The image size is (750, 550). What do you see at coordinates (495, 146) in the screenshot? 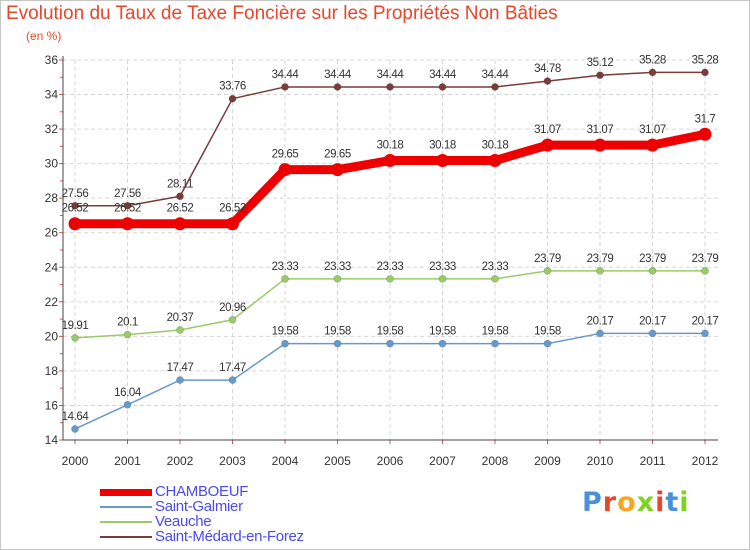
I see `data-label: 30.18` at bounding box center [495, 146].